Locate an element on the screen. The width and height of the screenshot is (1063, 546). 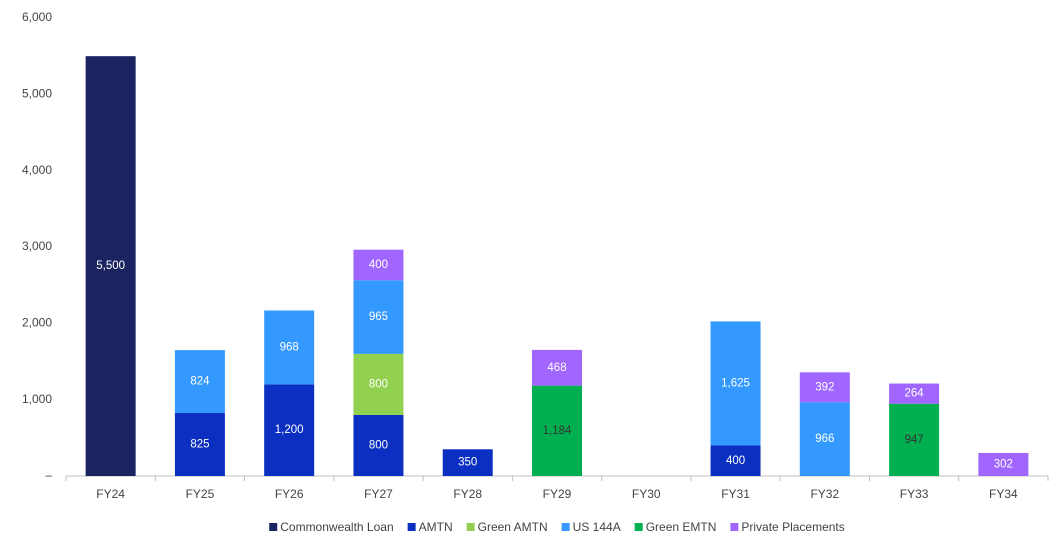
data-label: 350 is located at coordinates (467, 463).